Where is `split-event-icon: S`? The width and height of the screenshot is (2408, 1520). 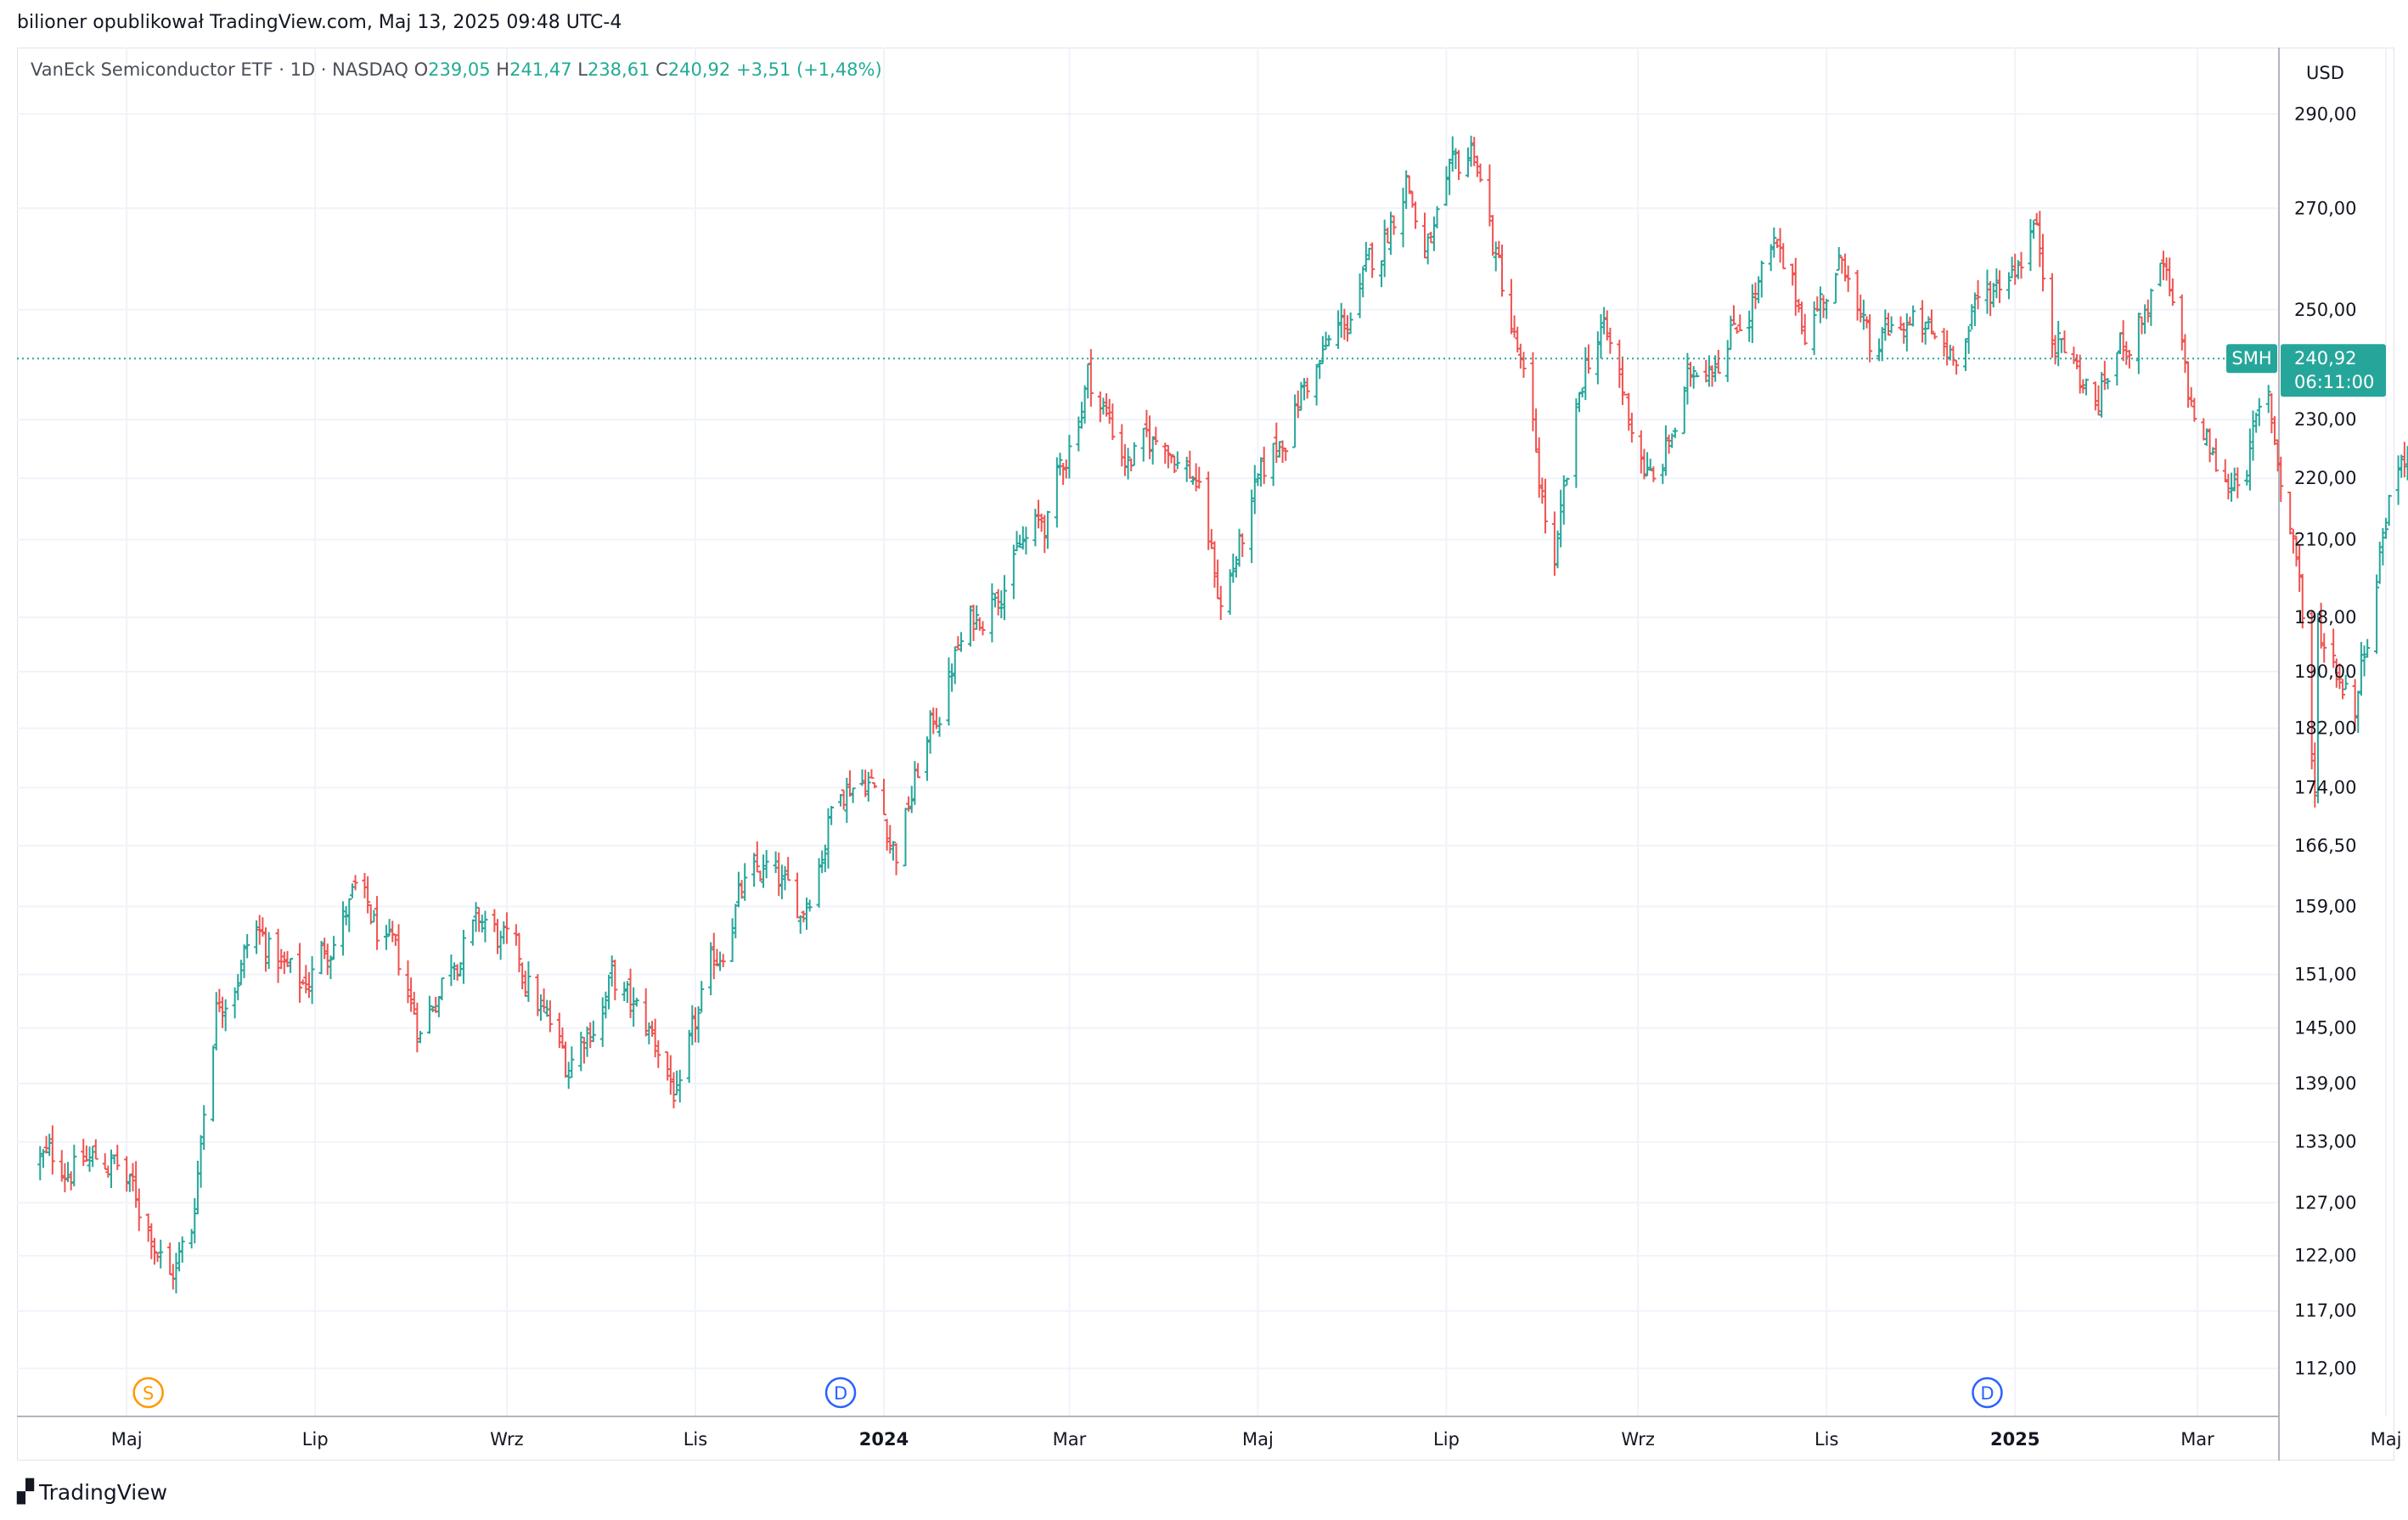 split-event-icon: S is located at coordinates (148, 1392).